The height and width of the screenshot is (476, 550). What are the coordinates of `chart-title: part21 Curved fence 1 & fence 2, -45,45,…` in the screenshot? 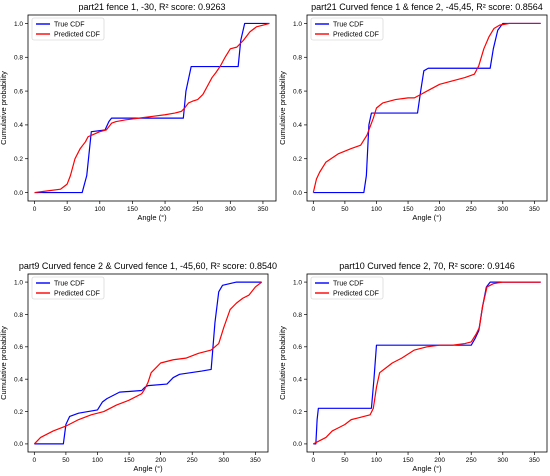 It's located at (427, 7).